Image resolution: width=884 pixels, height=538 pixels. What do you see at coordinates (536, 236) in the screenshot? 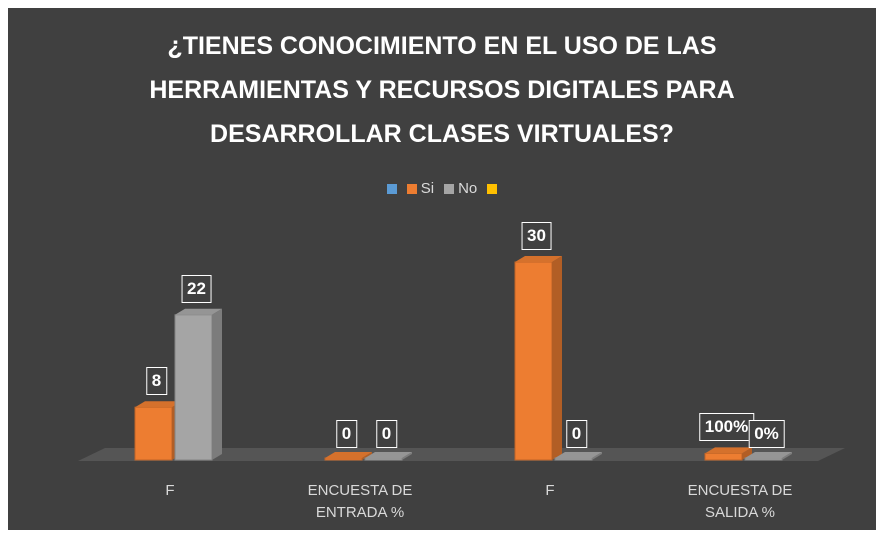
I see `data-label: 30` at bounding box center [536, 236].